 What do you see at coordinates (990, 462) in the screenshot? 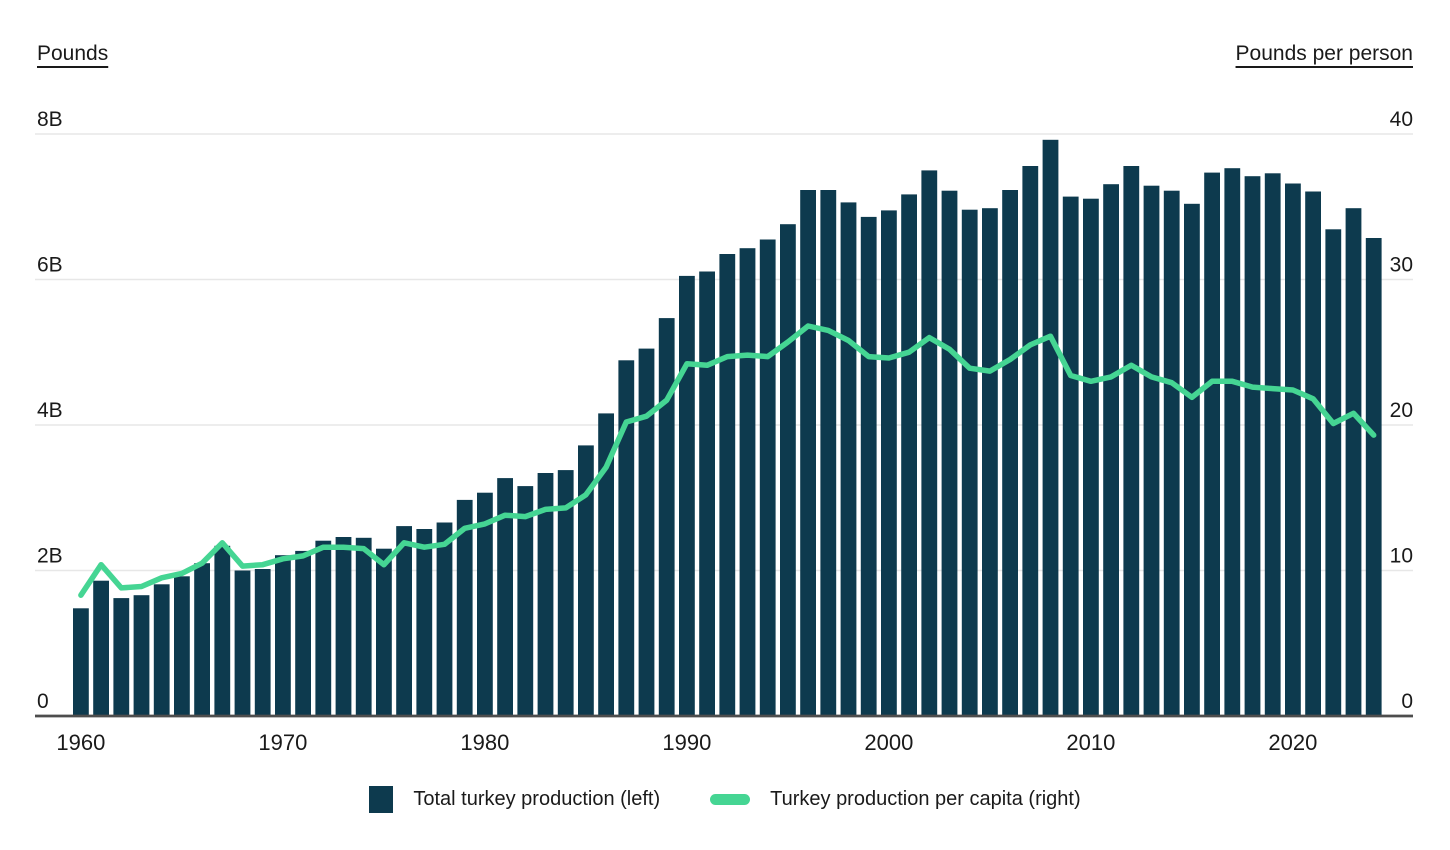
I see `bar-2005` at bounding box center [990, 462].